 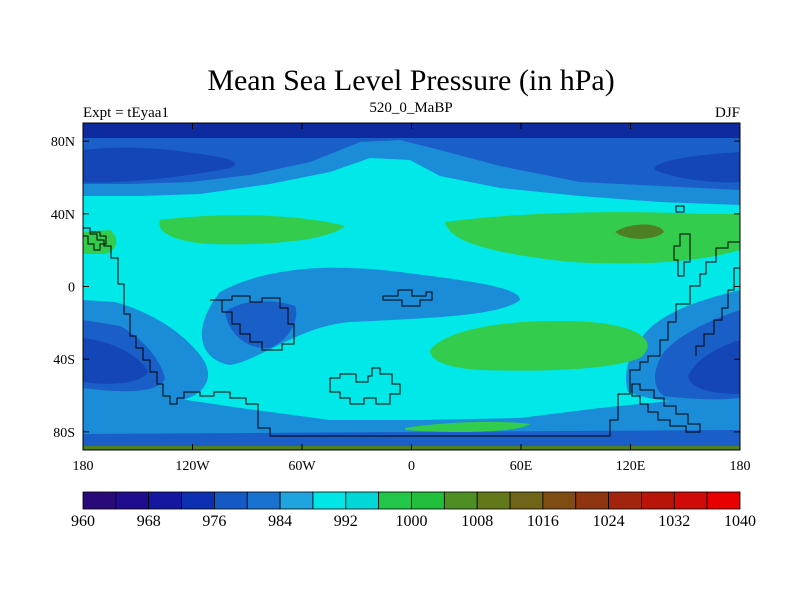 What do you see at coordinates (411, 466) in the screenshot?
I see `x-tick-label: 0` at bounding box center [411, 466].